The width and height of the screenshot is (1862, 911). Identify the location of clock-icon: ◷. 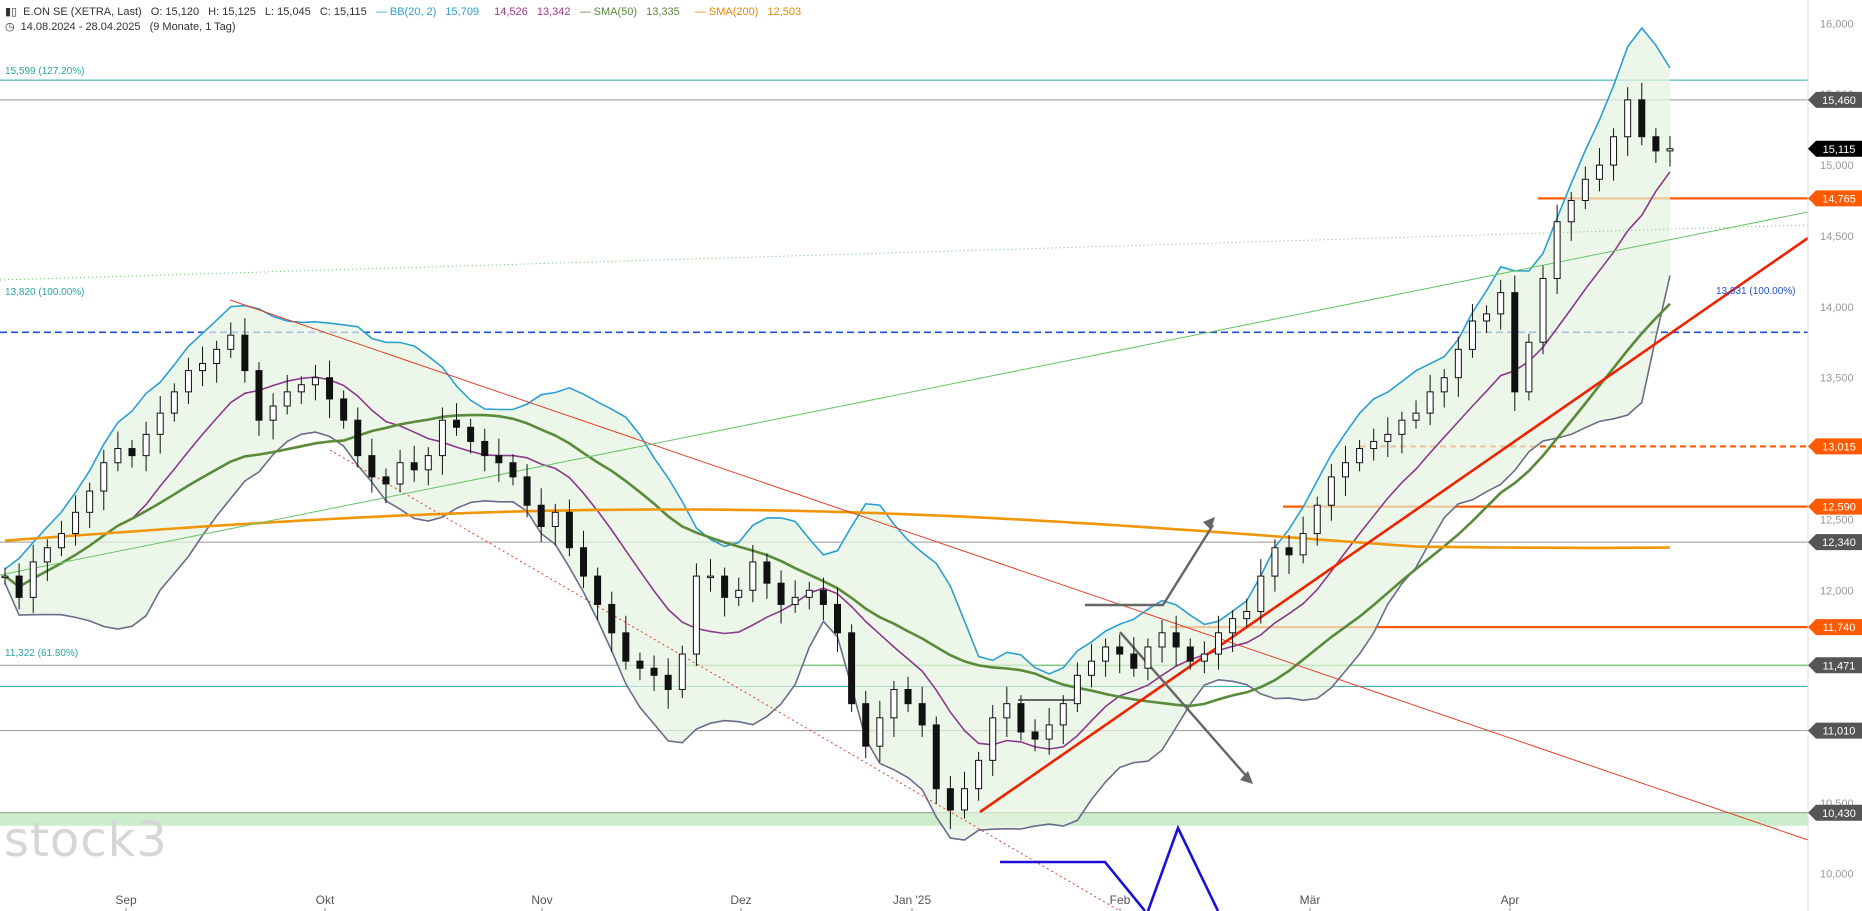
(10, 27).